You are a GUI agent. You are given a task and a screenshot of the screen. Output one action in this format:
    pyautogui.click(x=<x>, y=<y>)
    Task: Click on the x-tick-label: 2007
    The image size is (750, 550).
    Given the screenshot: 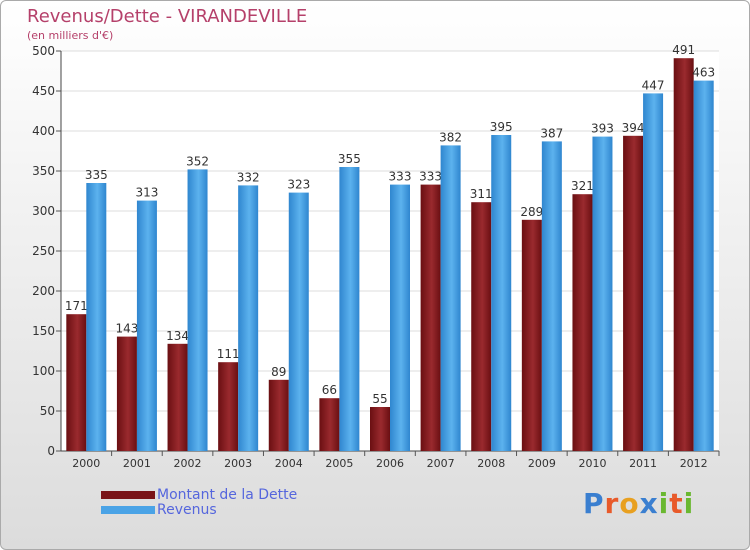 What is the action you would take?
    pyautogui.click(x=441, y=463)
    